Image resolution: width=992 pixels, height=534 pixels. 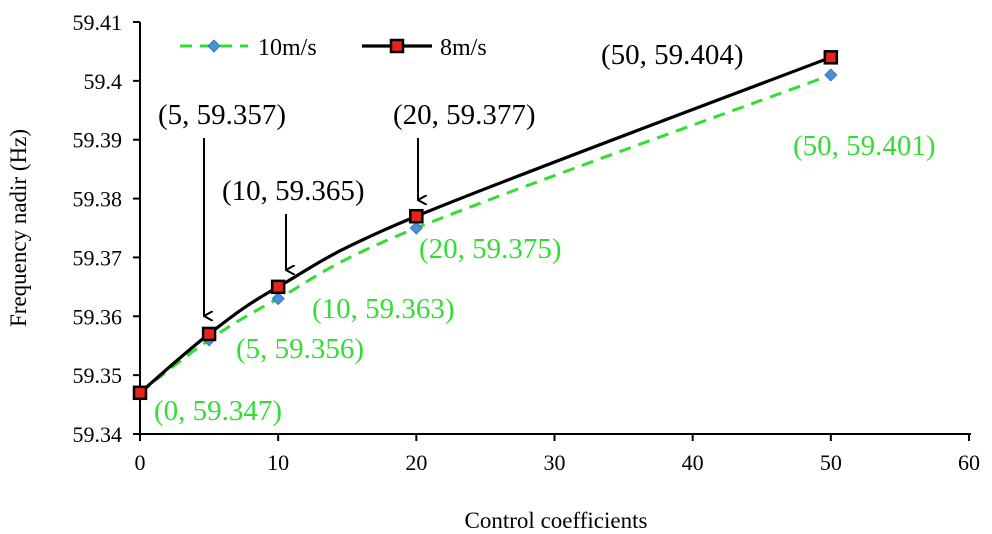 I want to click on legend: 10m/s 8m/s, so click(x=333, y=48).